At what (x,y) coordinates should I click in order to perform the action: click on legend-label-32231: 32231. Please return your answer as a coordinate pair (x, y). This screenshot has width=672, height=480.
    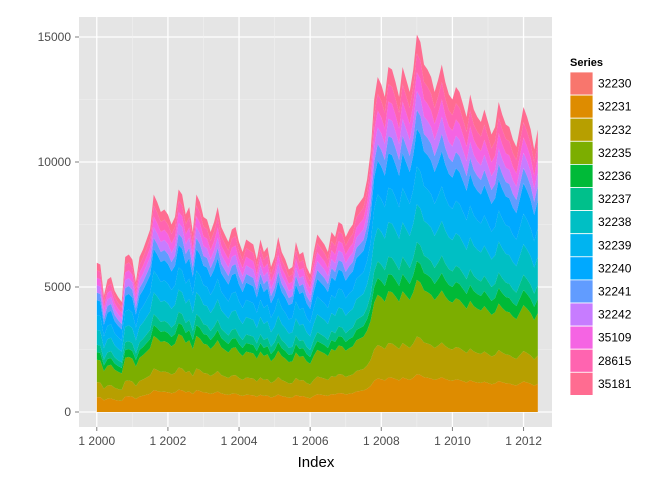
    Looking at the image, I should click on (615, 107).